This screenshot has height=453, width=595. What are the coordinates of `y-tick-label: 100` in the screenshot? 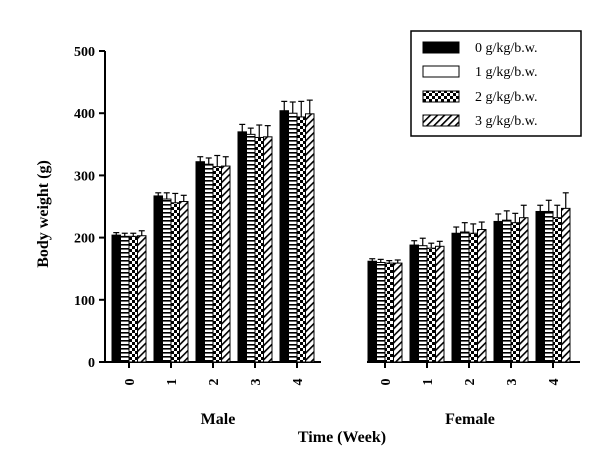 It's located at (84, 301).